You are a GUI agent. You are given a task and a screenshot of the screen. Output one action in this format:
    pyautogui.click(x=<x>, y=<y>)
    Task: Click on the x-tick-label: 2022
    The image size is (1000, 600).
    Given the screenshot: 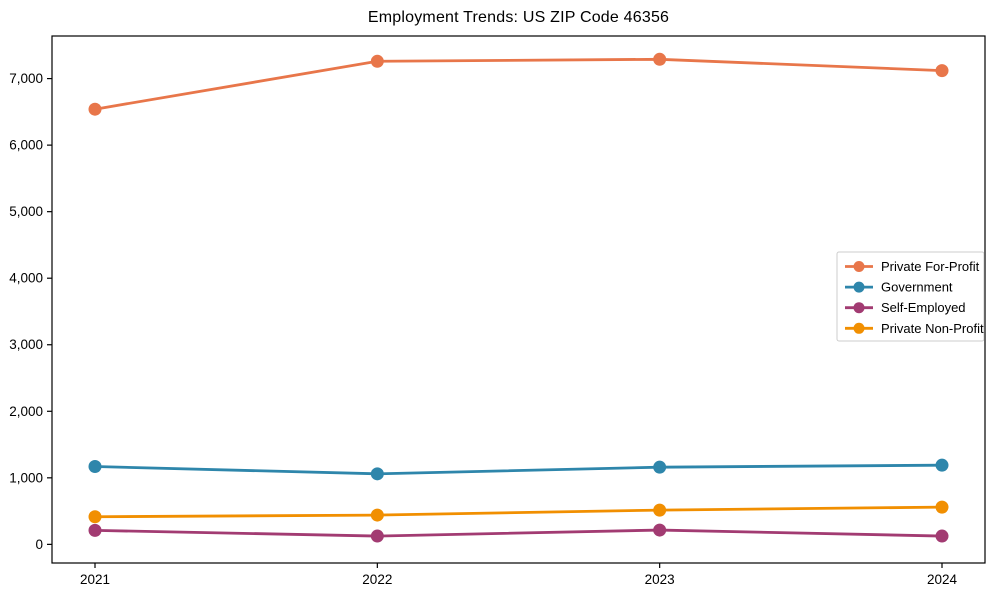 What is the action you would take?
    pyautogui.click(x=377, y=579)
    